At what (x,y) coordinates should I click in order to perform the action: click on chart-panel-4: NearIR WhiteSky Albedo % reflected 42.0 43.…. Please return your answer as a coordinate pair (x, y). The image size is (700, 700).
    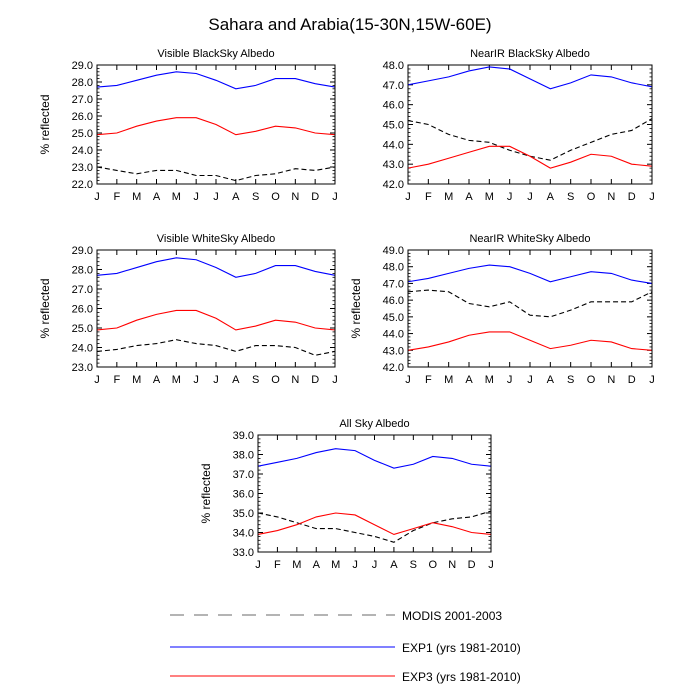
    Looking at the image, I should click on (502, 309).